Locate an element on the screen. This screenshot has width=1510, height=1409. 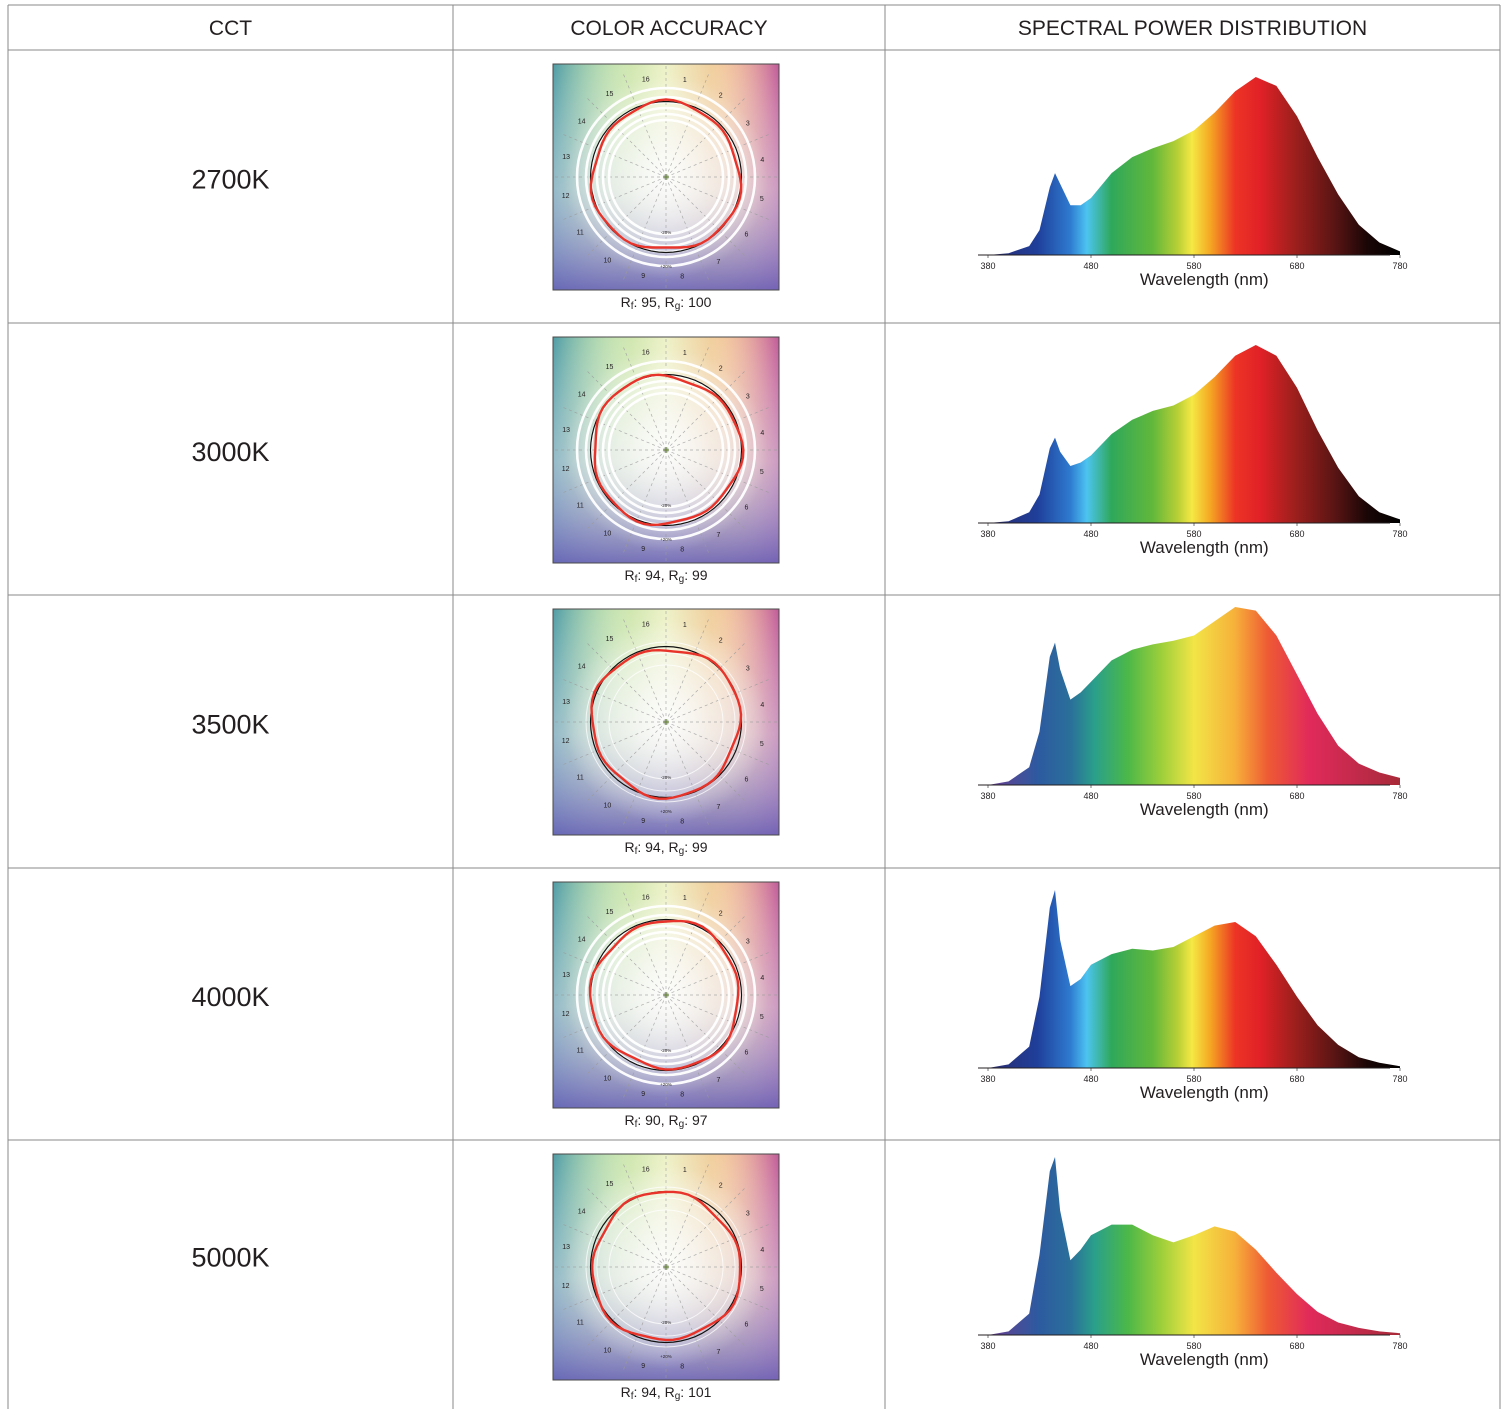
caption-rg-value: 99 is located at coordinates (700, 847).